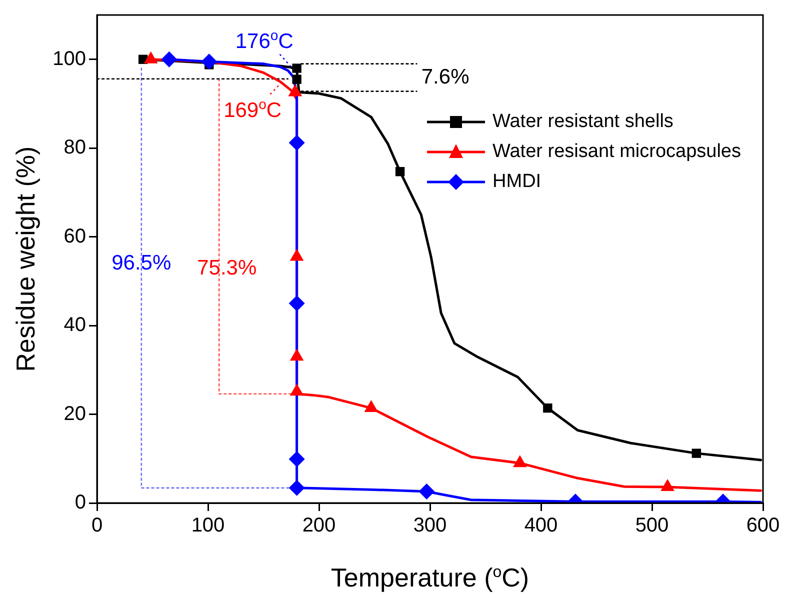 This screenshot has height=598, width=792. Describe the element at coordinates (69, 59) in the screenshot. I see `y-tick-label: 100` at that location.